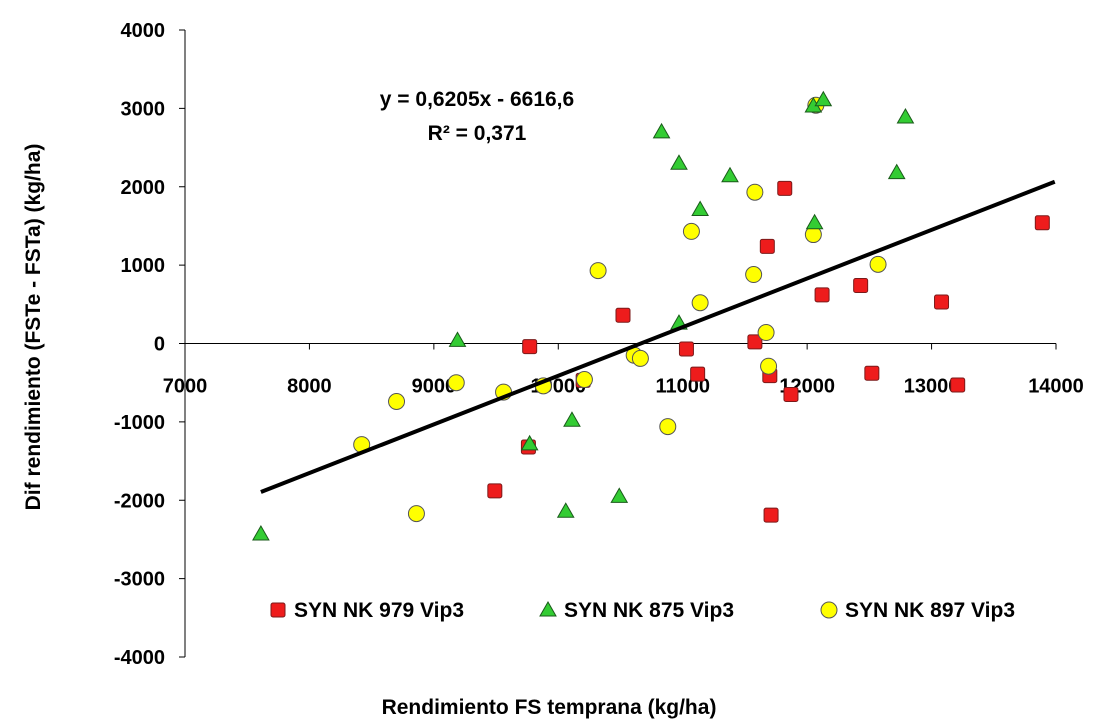 The height and width of the screenshot is (721, 1098). Describe the element at coordinates (548, 608) in the screenshot. I see `legend-marker-triangle` at that location.